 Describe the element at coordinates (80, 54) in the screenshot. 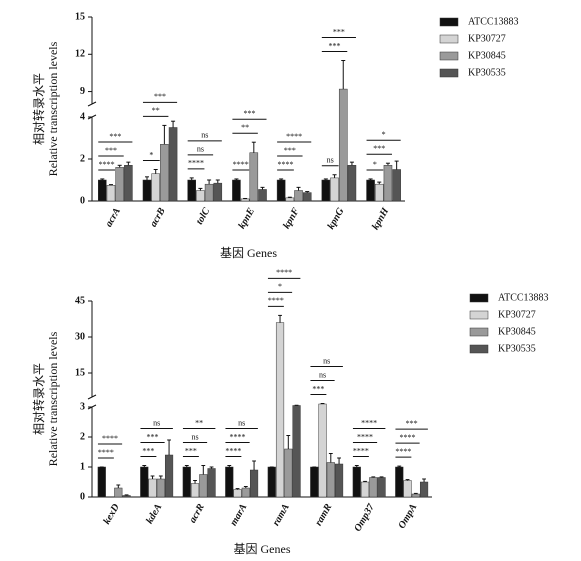

I see `y-tick-label: 12` at that location.